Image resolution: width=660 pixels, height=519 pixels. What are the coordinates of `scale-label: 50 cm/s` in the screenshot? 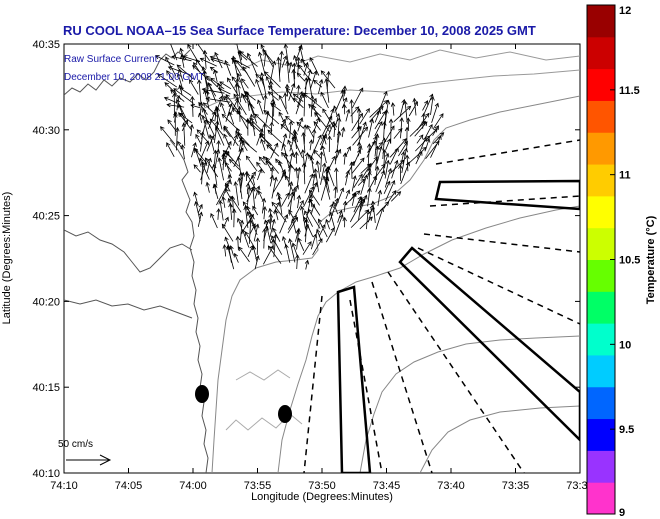 It's located at (75, 444).